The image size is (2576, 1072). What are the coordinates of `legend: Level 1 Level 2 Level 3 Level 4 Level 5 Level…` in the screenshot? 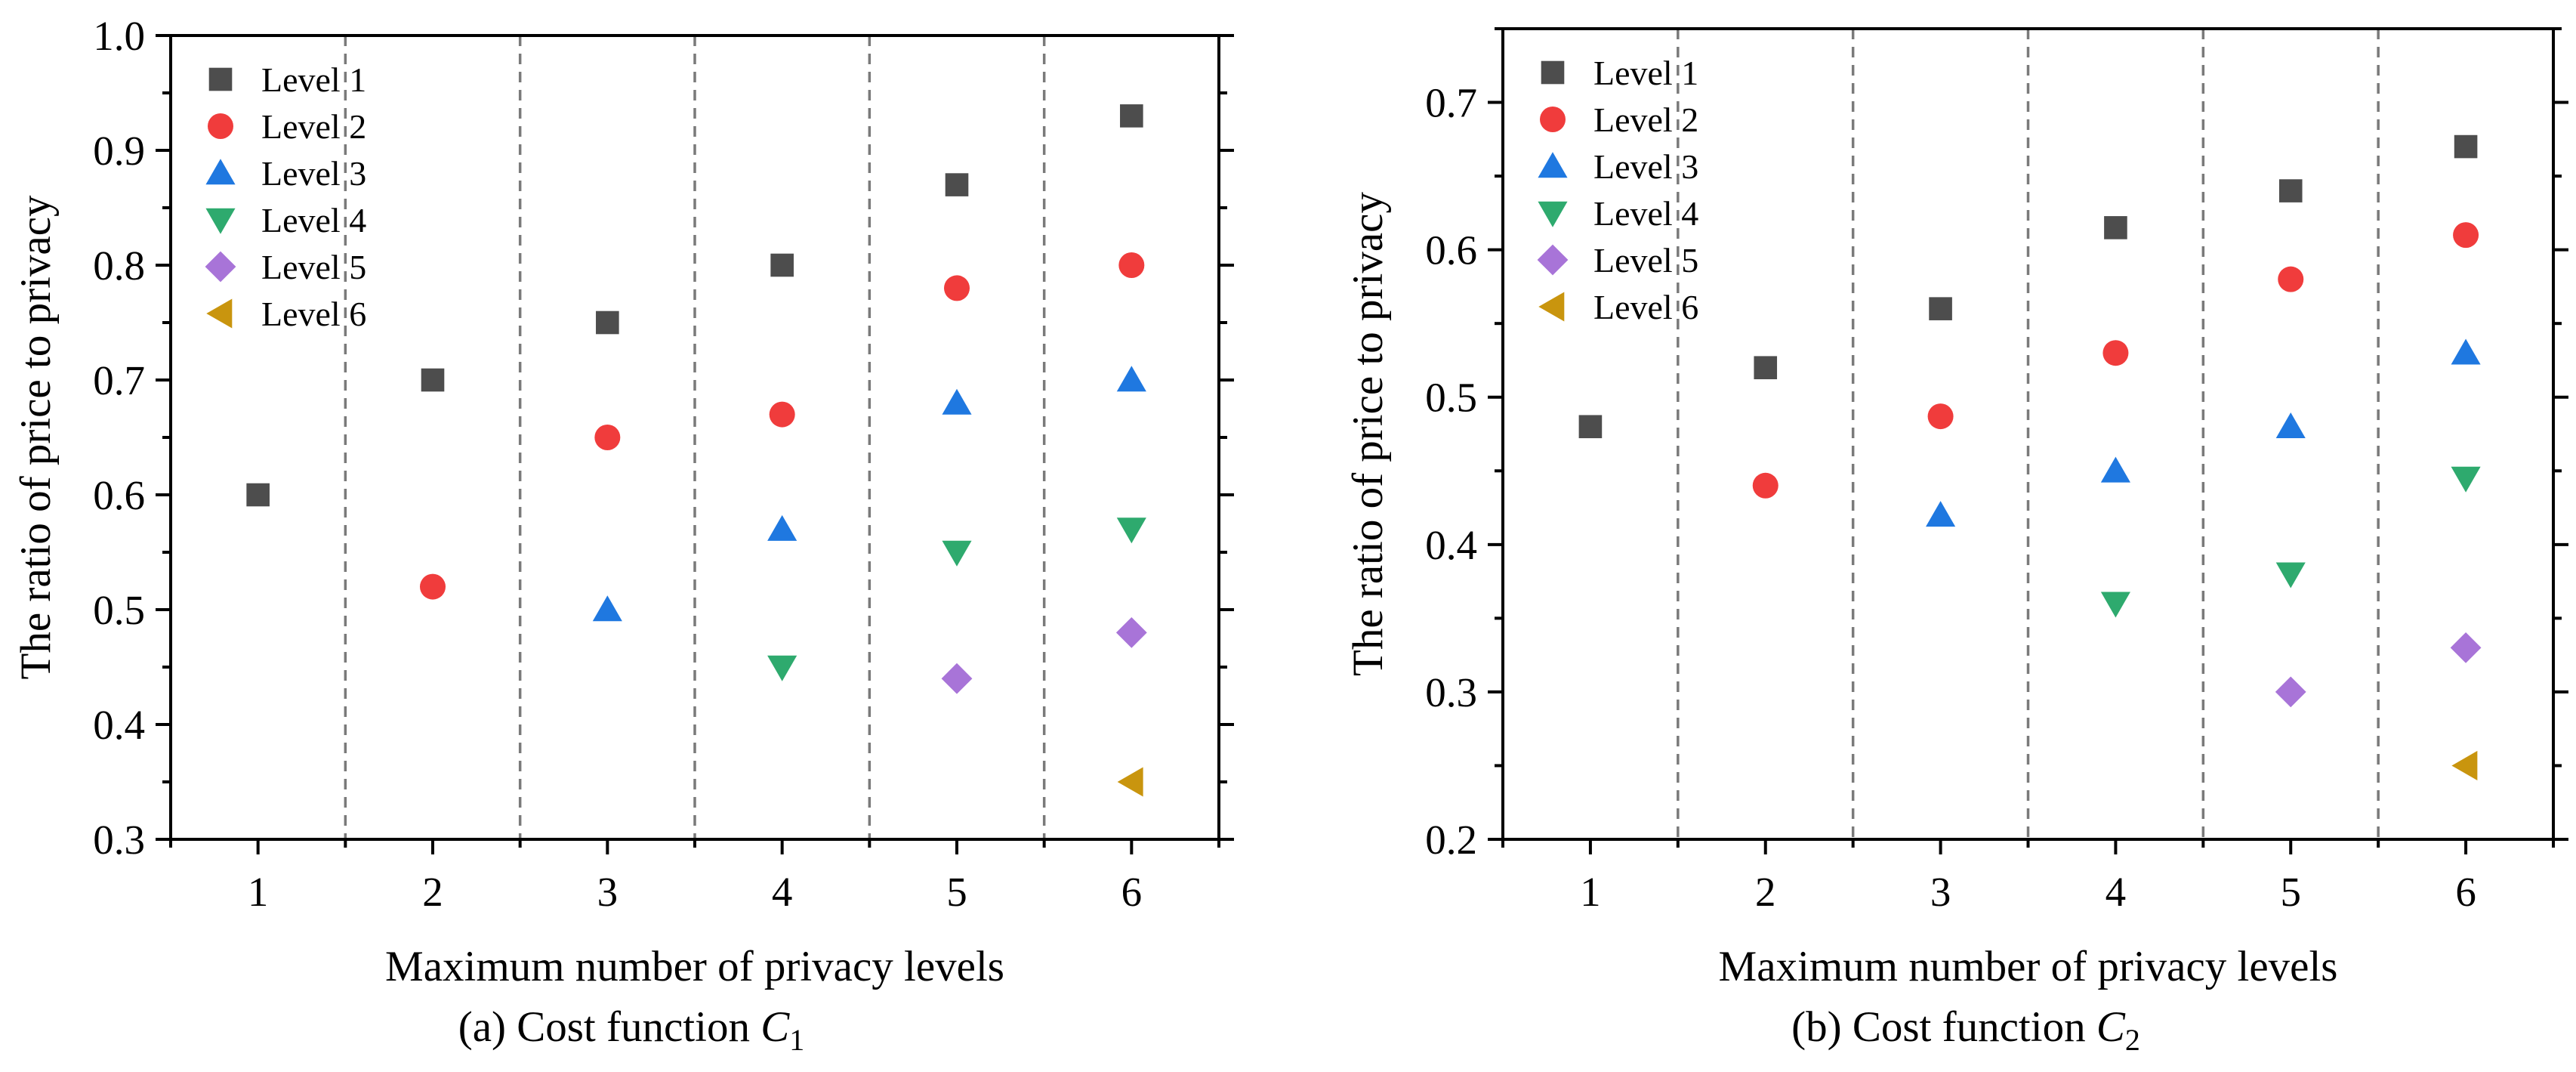 It's located at (285, 196).